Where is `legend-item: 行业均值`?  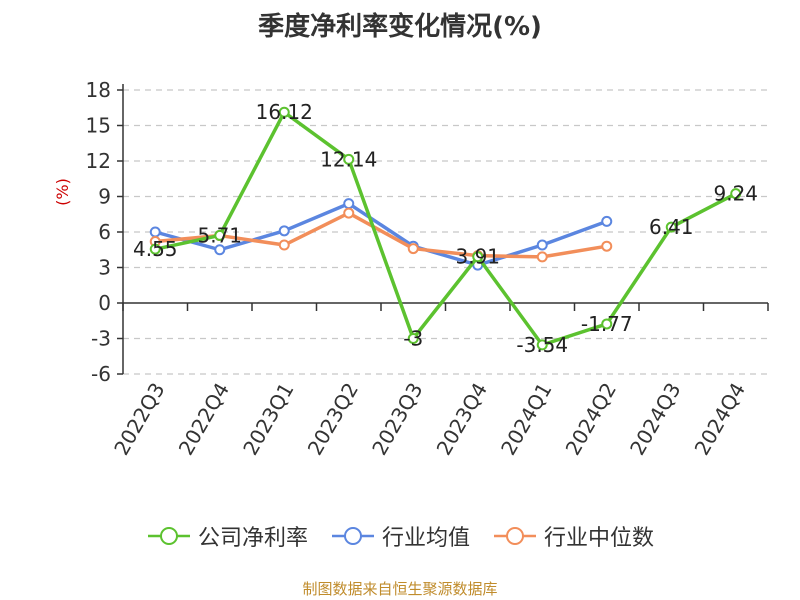
legend-item: 行业均值 is located at coordinates (400, 536).